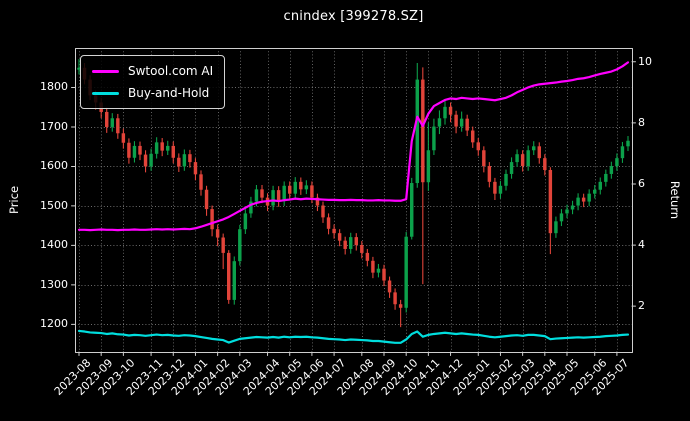 The width and height of the screenshot is (690, 421). Describe the element at coordinates (641, 183) in the screenshot. I see `return-tick-label: 6` at that location.